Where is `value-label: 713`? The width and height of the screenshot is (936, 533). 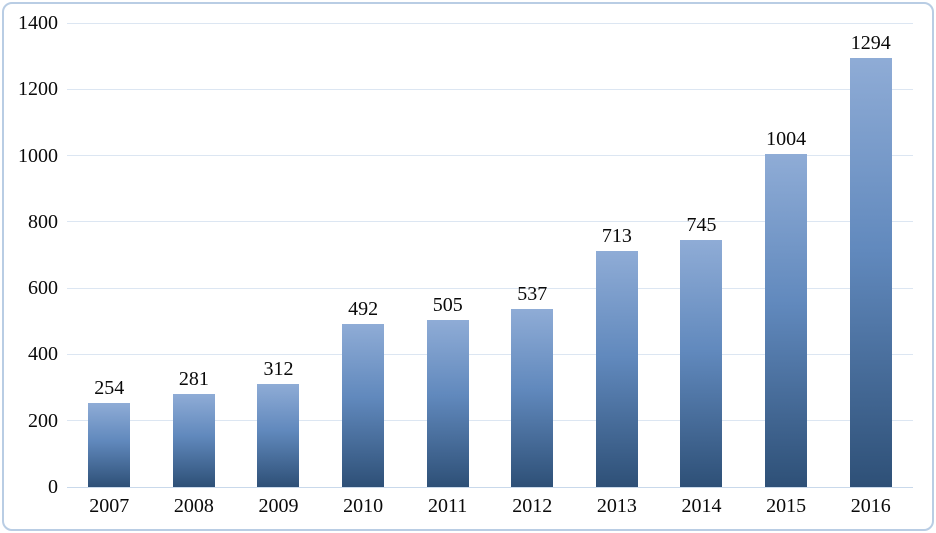
value-label: 713 is located at coordinates (616, 235).